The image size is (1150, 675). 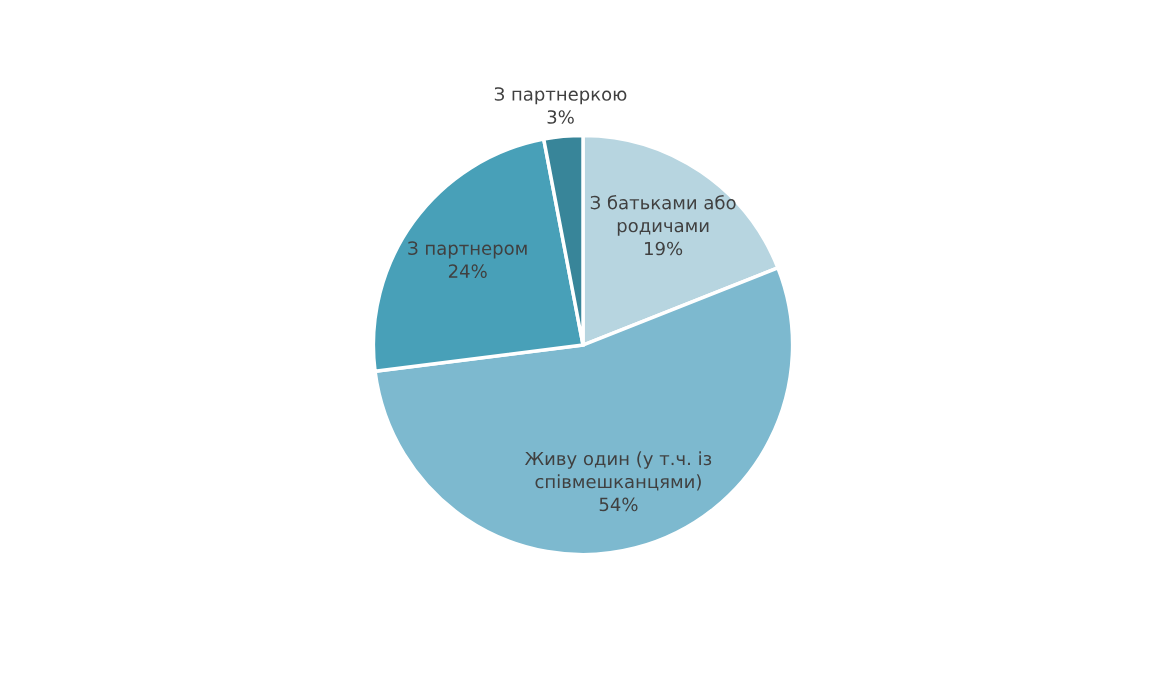 I want to click on slice-label: З партнером, so click(x=467, y=250).